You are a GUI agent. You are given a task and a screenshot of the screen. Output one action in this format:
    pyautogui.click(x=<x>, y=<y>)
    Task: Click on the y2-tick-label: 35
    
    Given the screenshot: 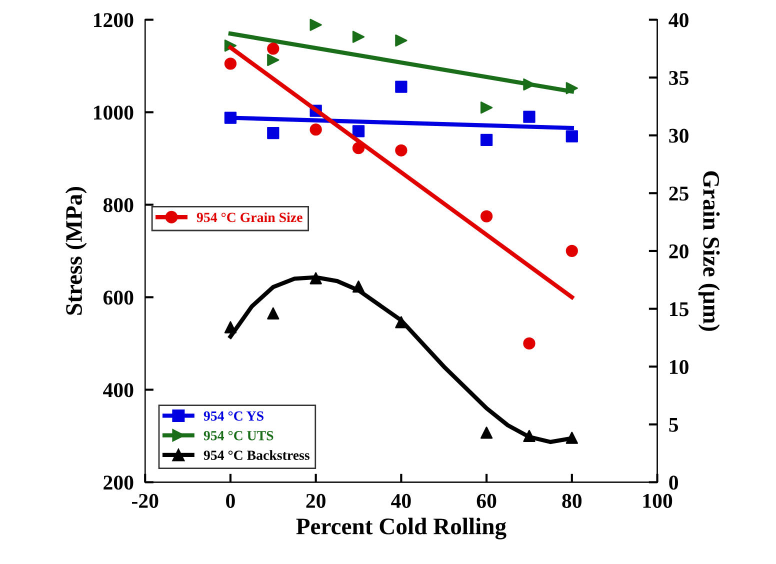 What is the action you would take?
    pyautogui.click(x=678, y=77)
    